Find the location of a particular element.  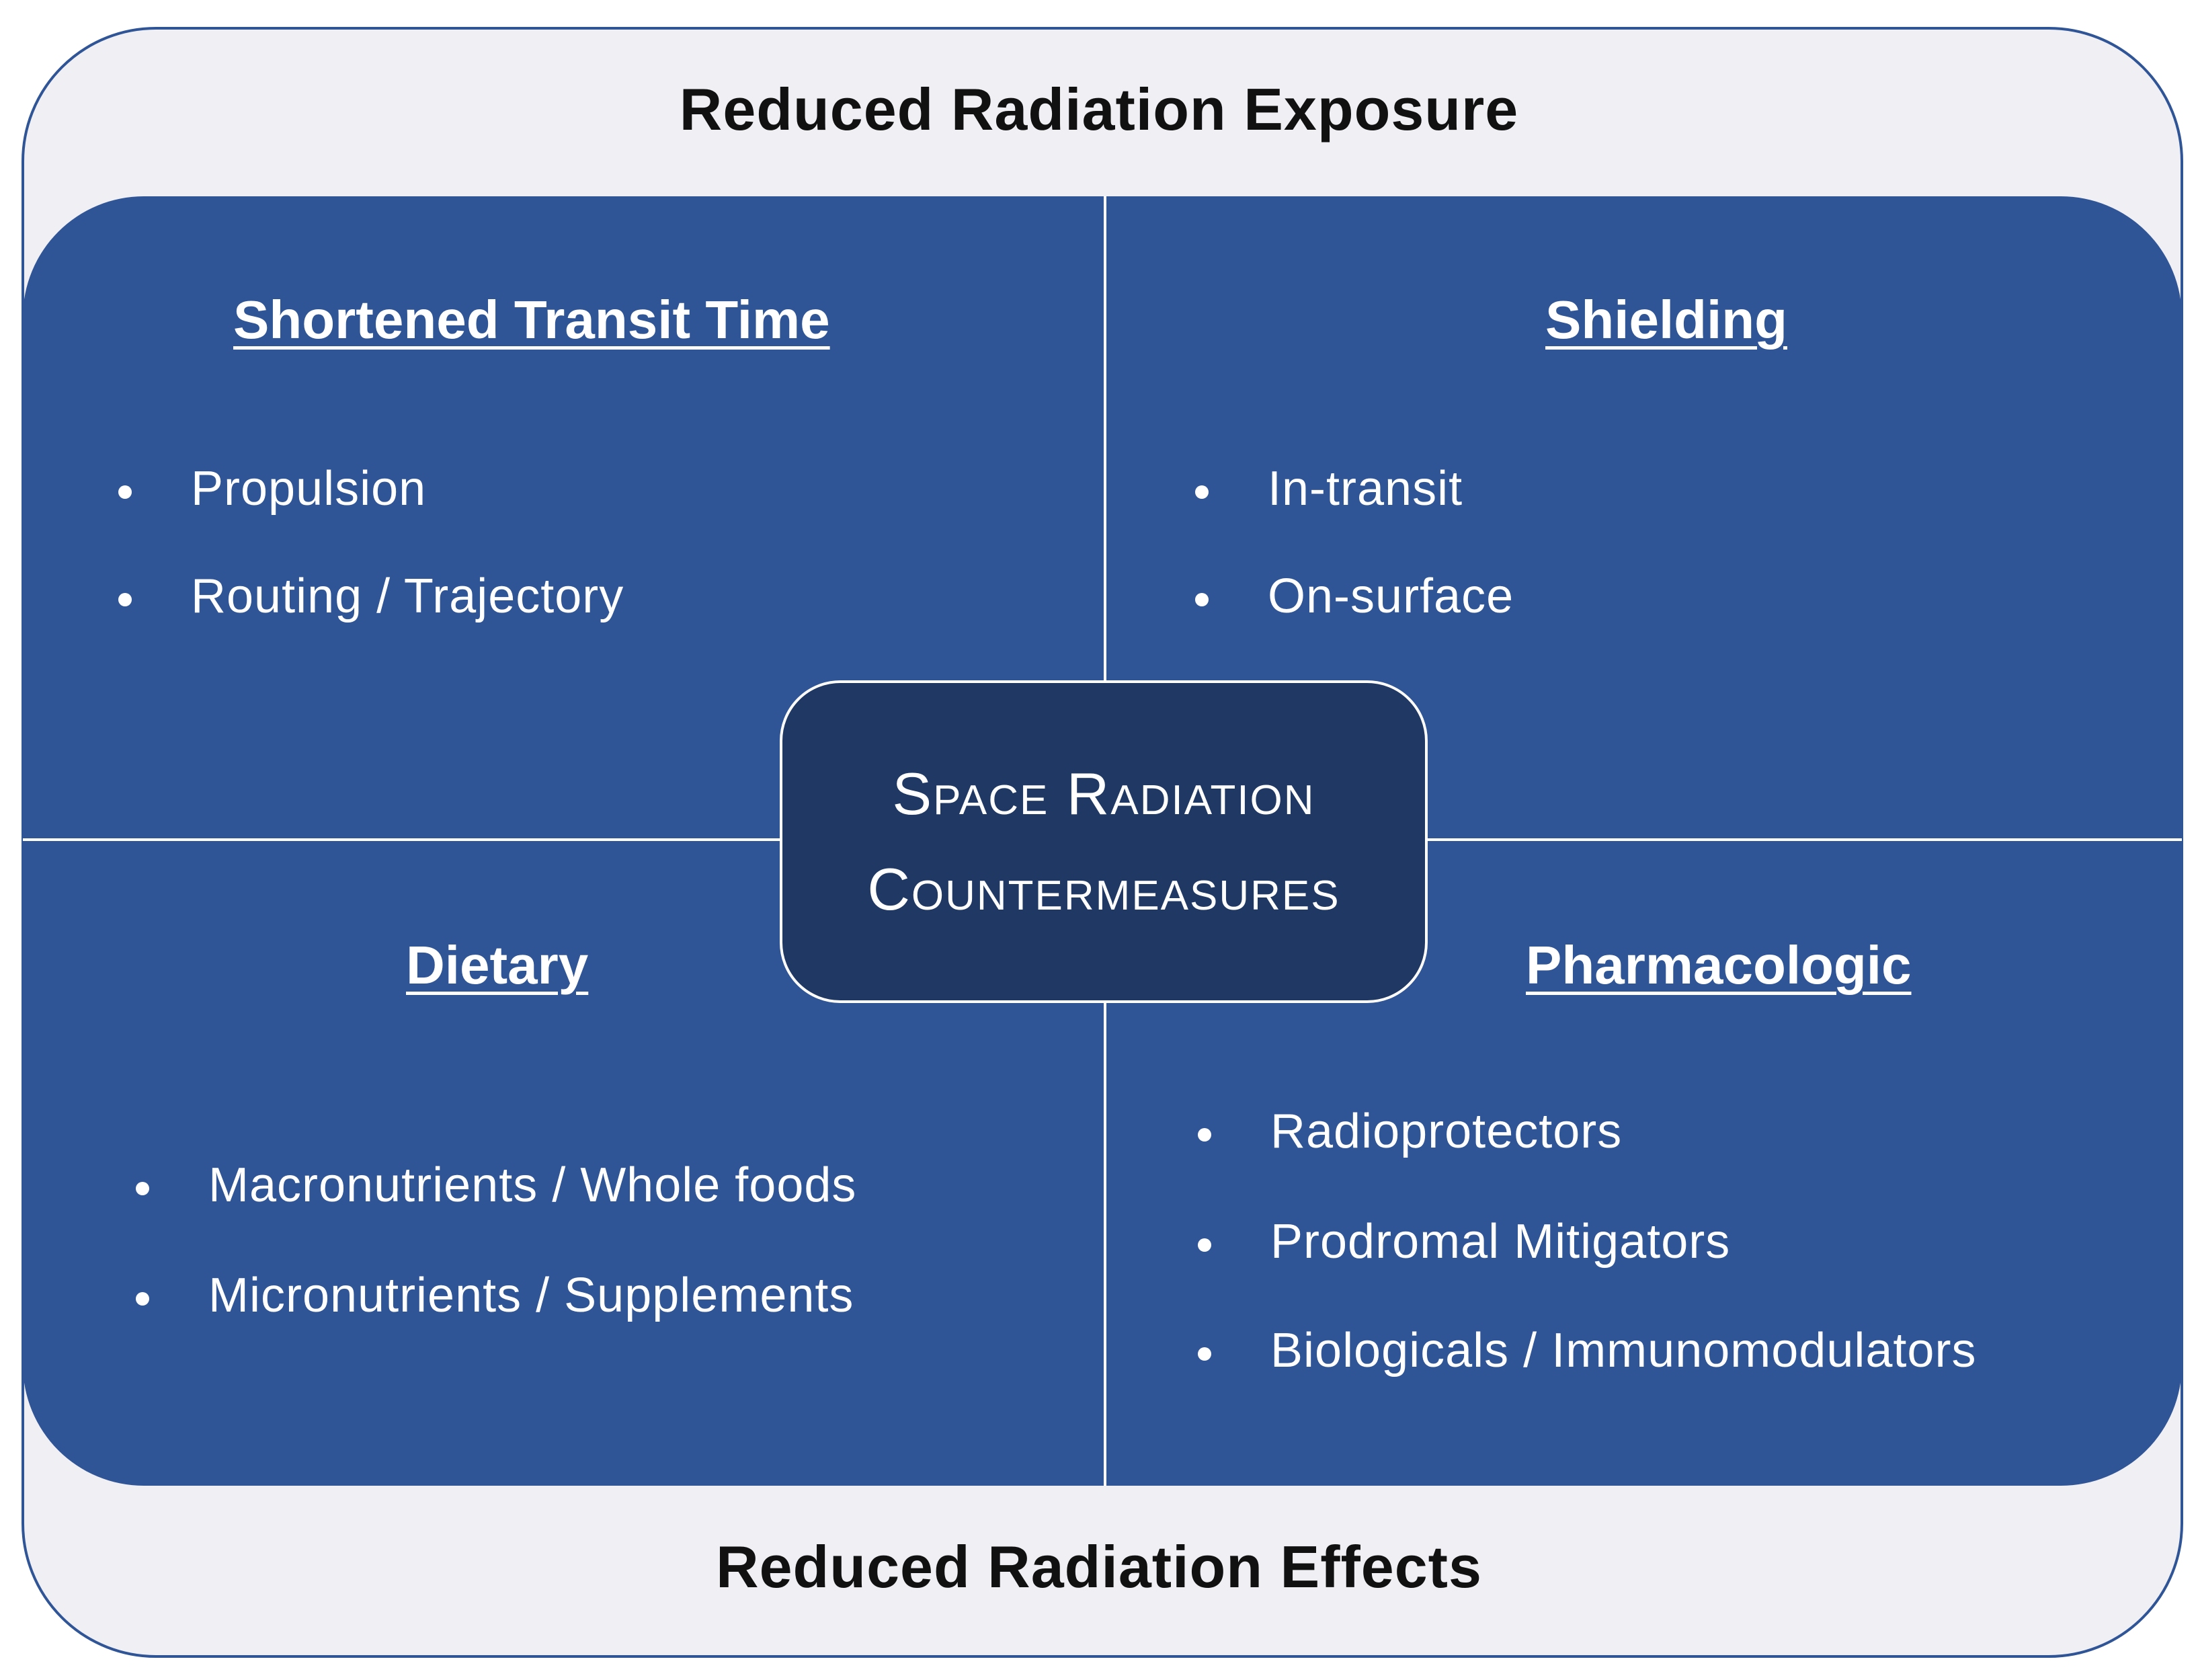

item-biologicals-immunomodulators: Biologicals / Immunomodulators is located at coordinates (1623, 1351).